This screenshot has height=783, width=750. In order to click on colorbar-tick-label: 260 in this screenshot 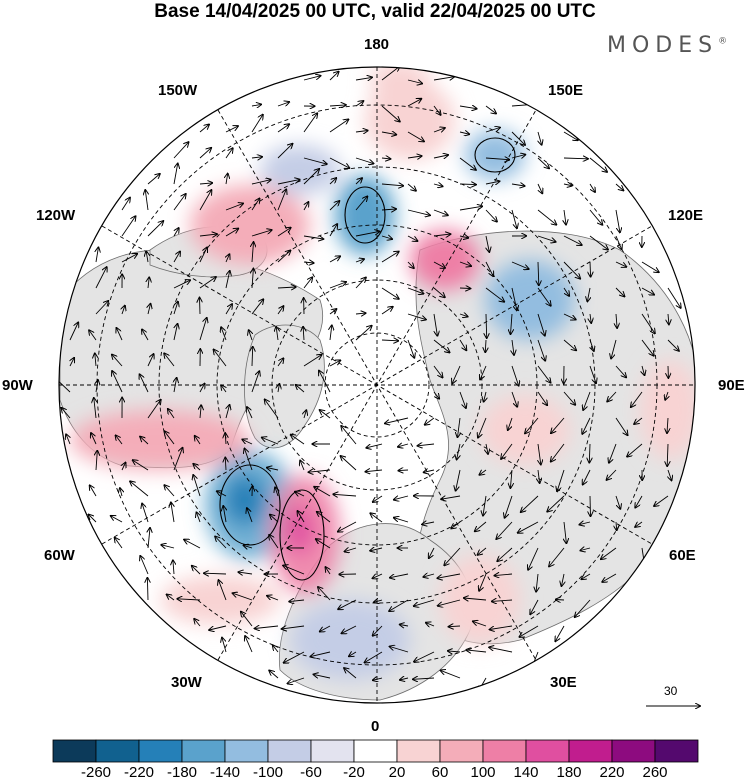, I will do `click(655, 772)`.